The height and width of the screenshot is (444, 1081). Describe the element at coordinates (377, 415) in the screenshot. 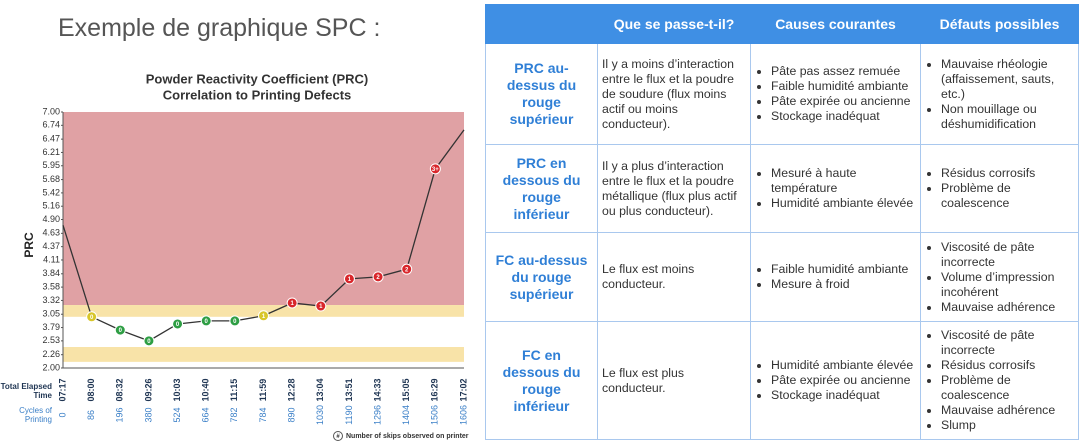

I see `x2-tick-label: 1296` at that location.